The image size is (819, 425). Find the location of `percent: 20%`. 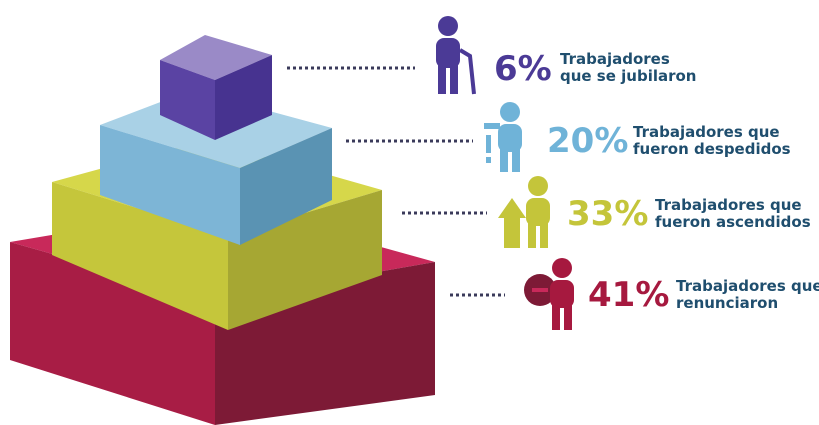

percent: 20% is located at coordinates (587, 141).